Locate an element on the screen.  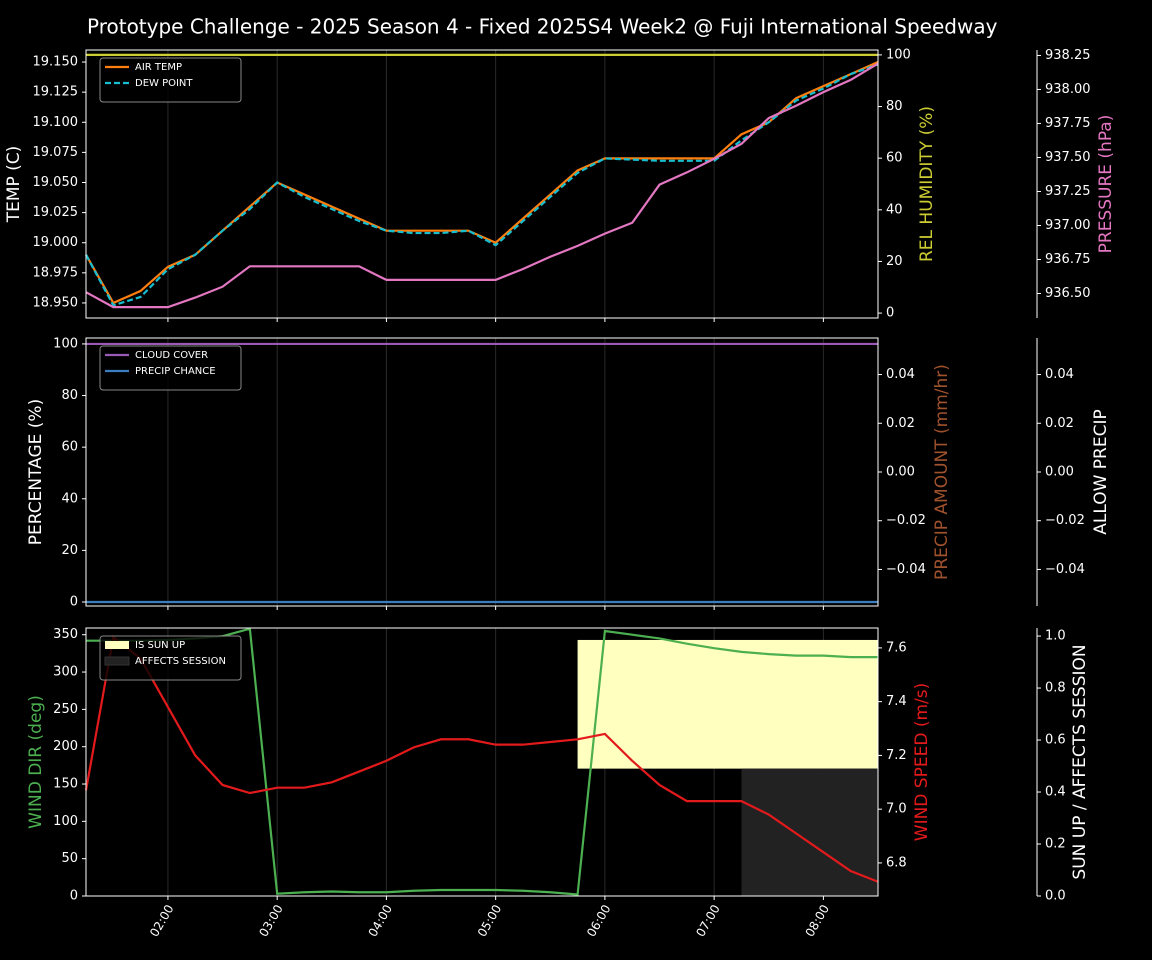
y-tick-label: 18.975 is located at coordinates (56, 272).